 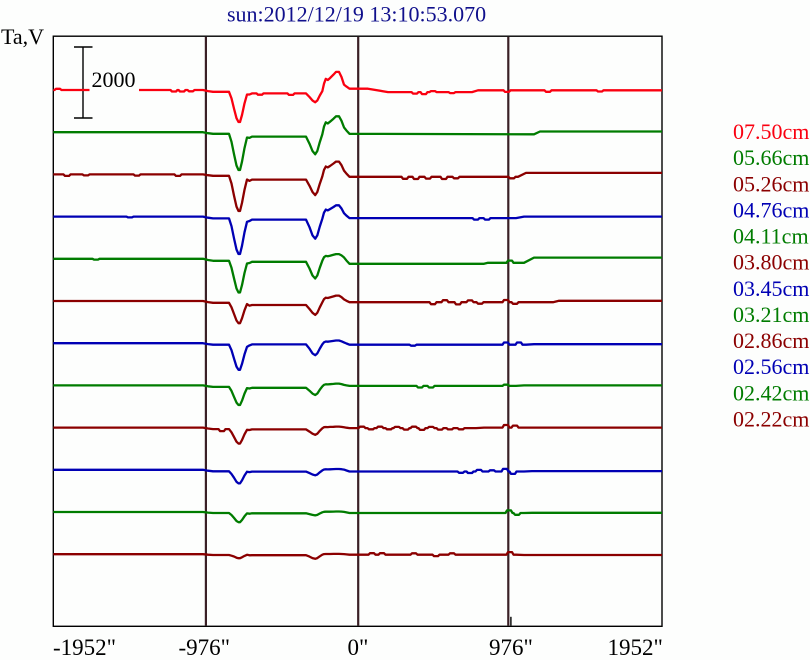 I want to click on svg-text: 04.76cm, so click(x=771, y=209).